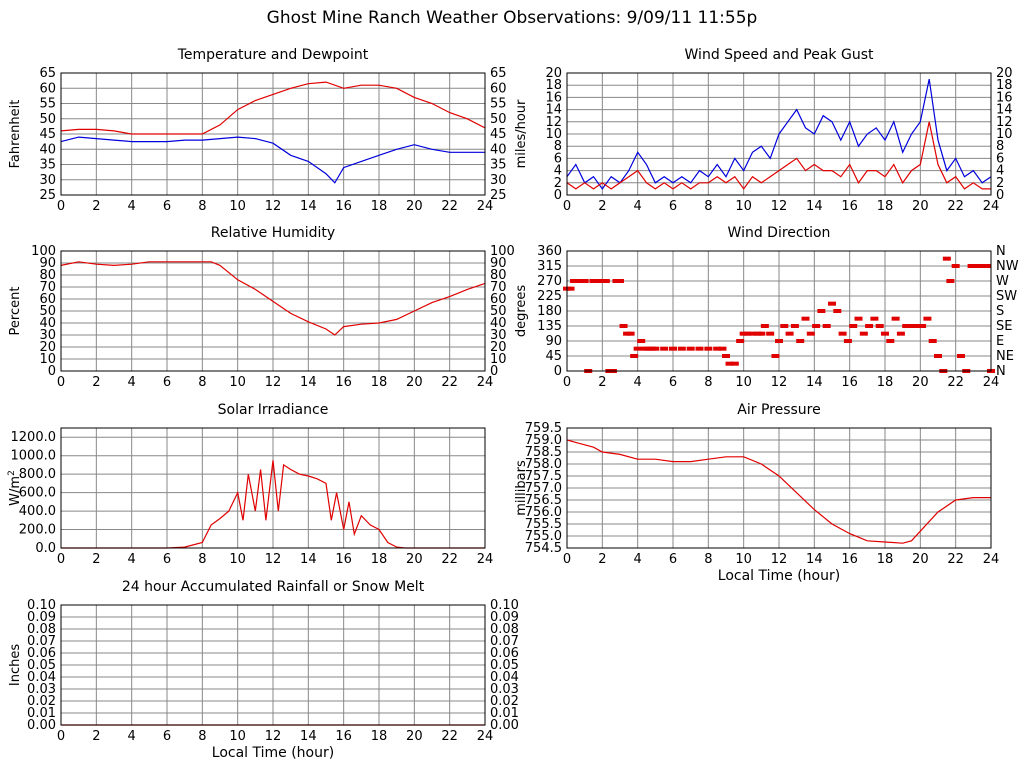  What do you see at coordinates (96, 382) in the screenshot?
I see `x-tick-label: 2` at bounding box center [96, 382].